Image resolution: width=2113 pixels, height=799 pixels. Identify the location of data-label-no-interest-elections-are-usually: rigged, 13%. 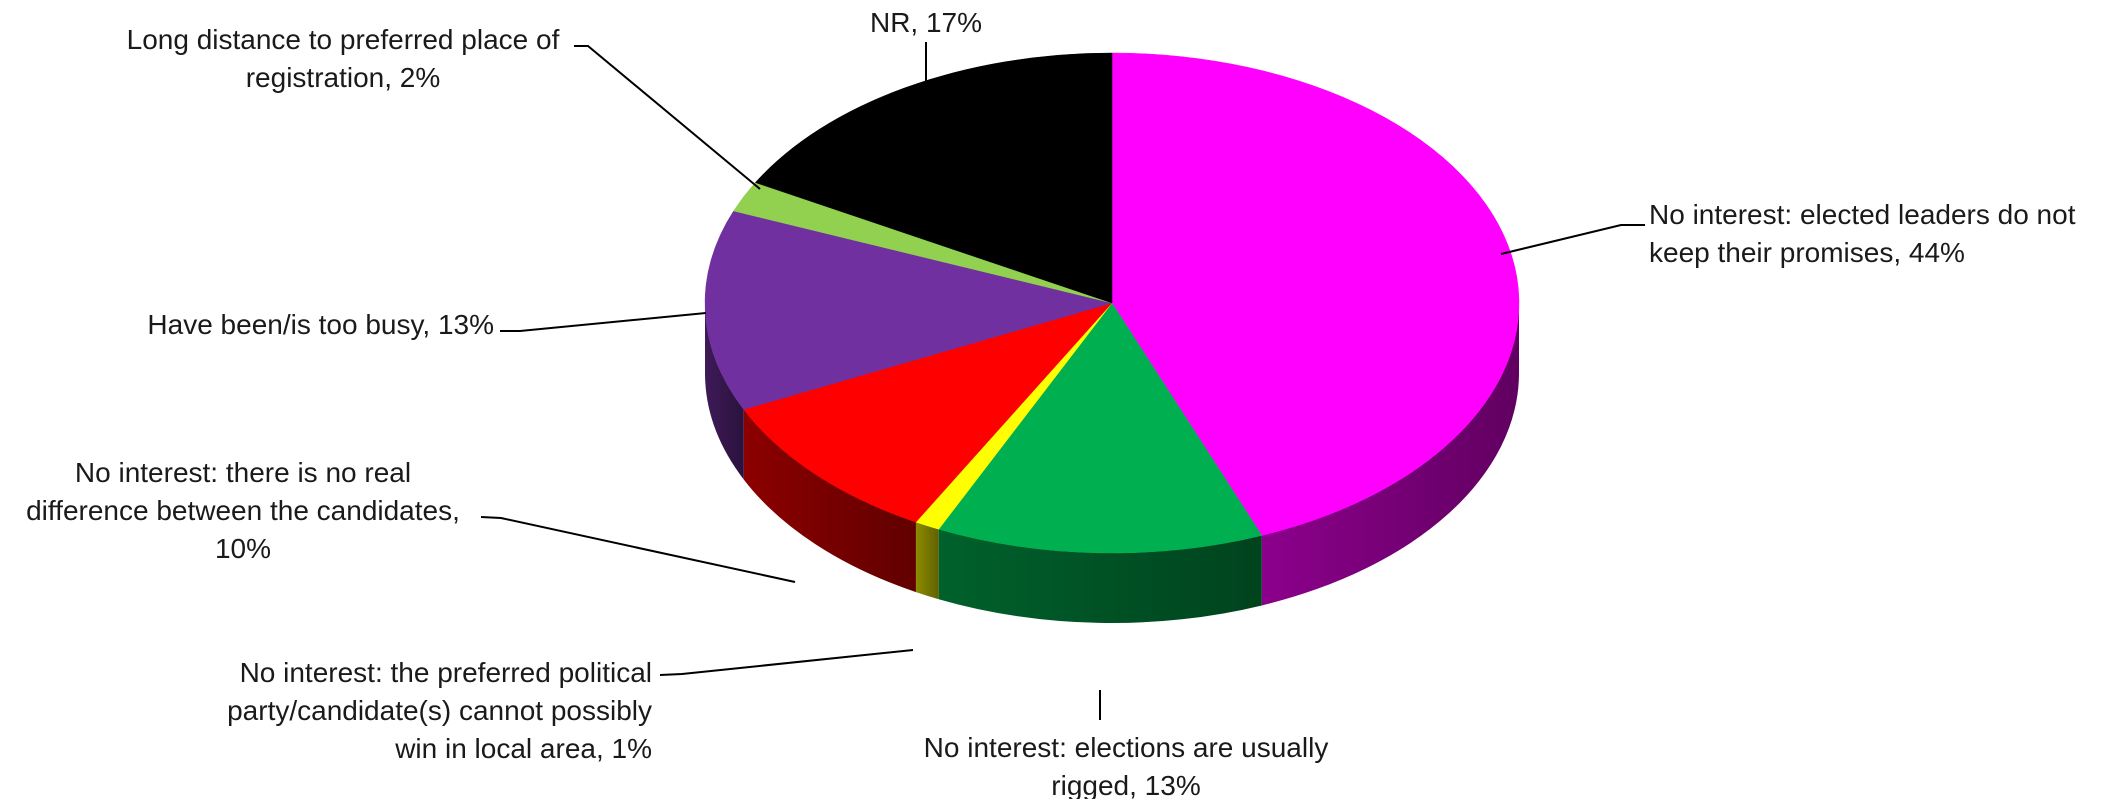
(1125, 784).